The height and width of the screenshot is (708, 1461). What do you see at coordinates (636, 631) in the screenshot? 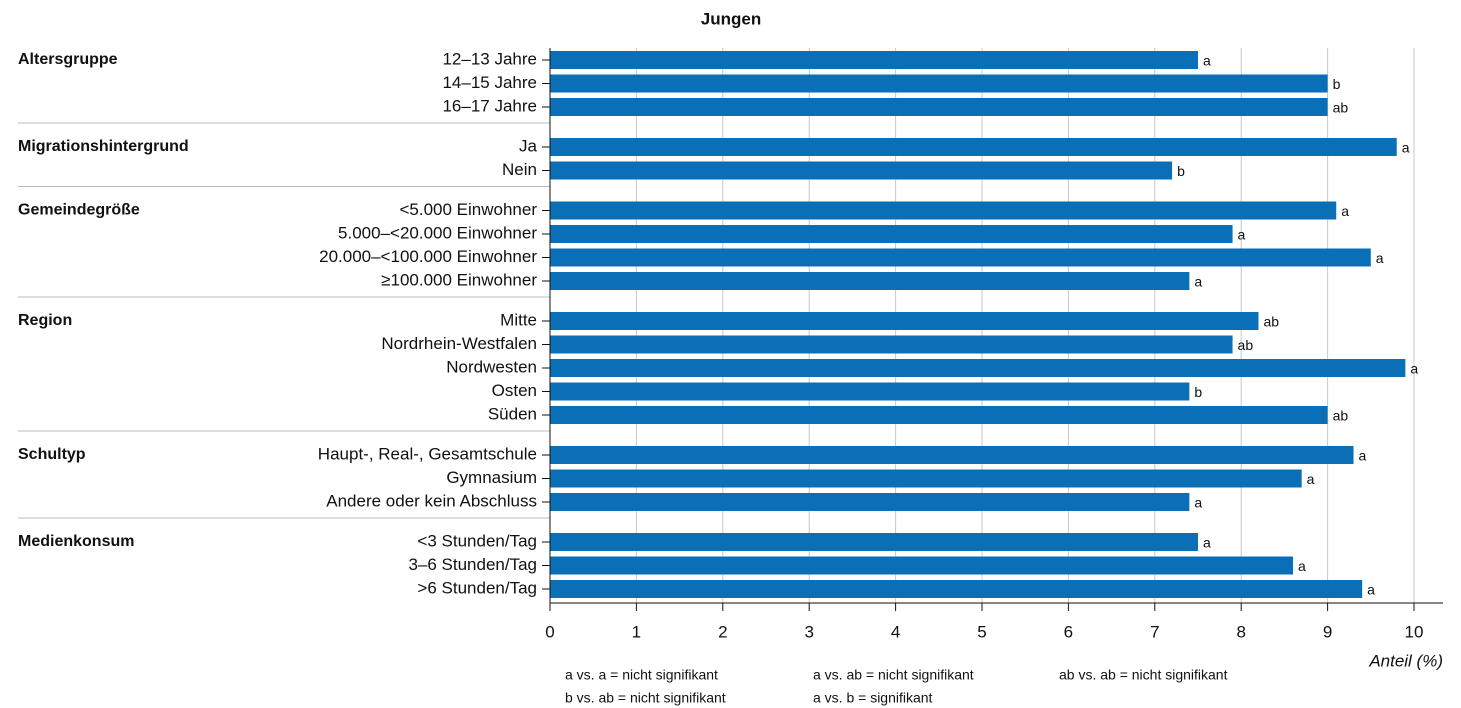
I see `x-tick-label: 1` at bounding box center [636, 631].